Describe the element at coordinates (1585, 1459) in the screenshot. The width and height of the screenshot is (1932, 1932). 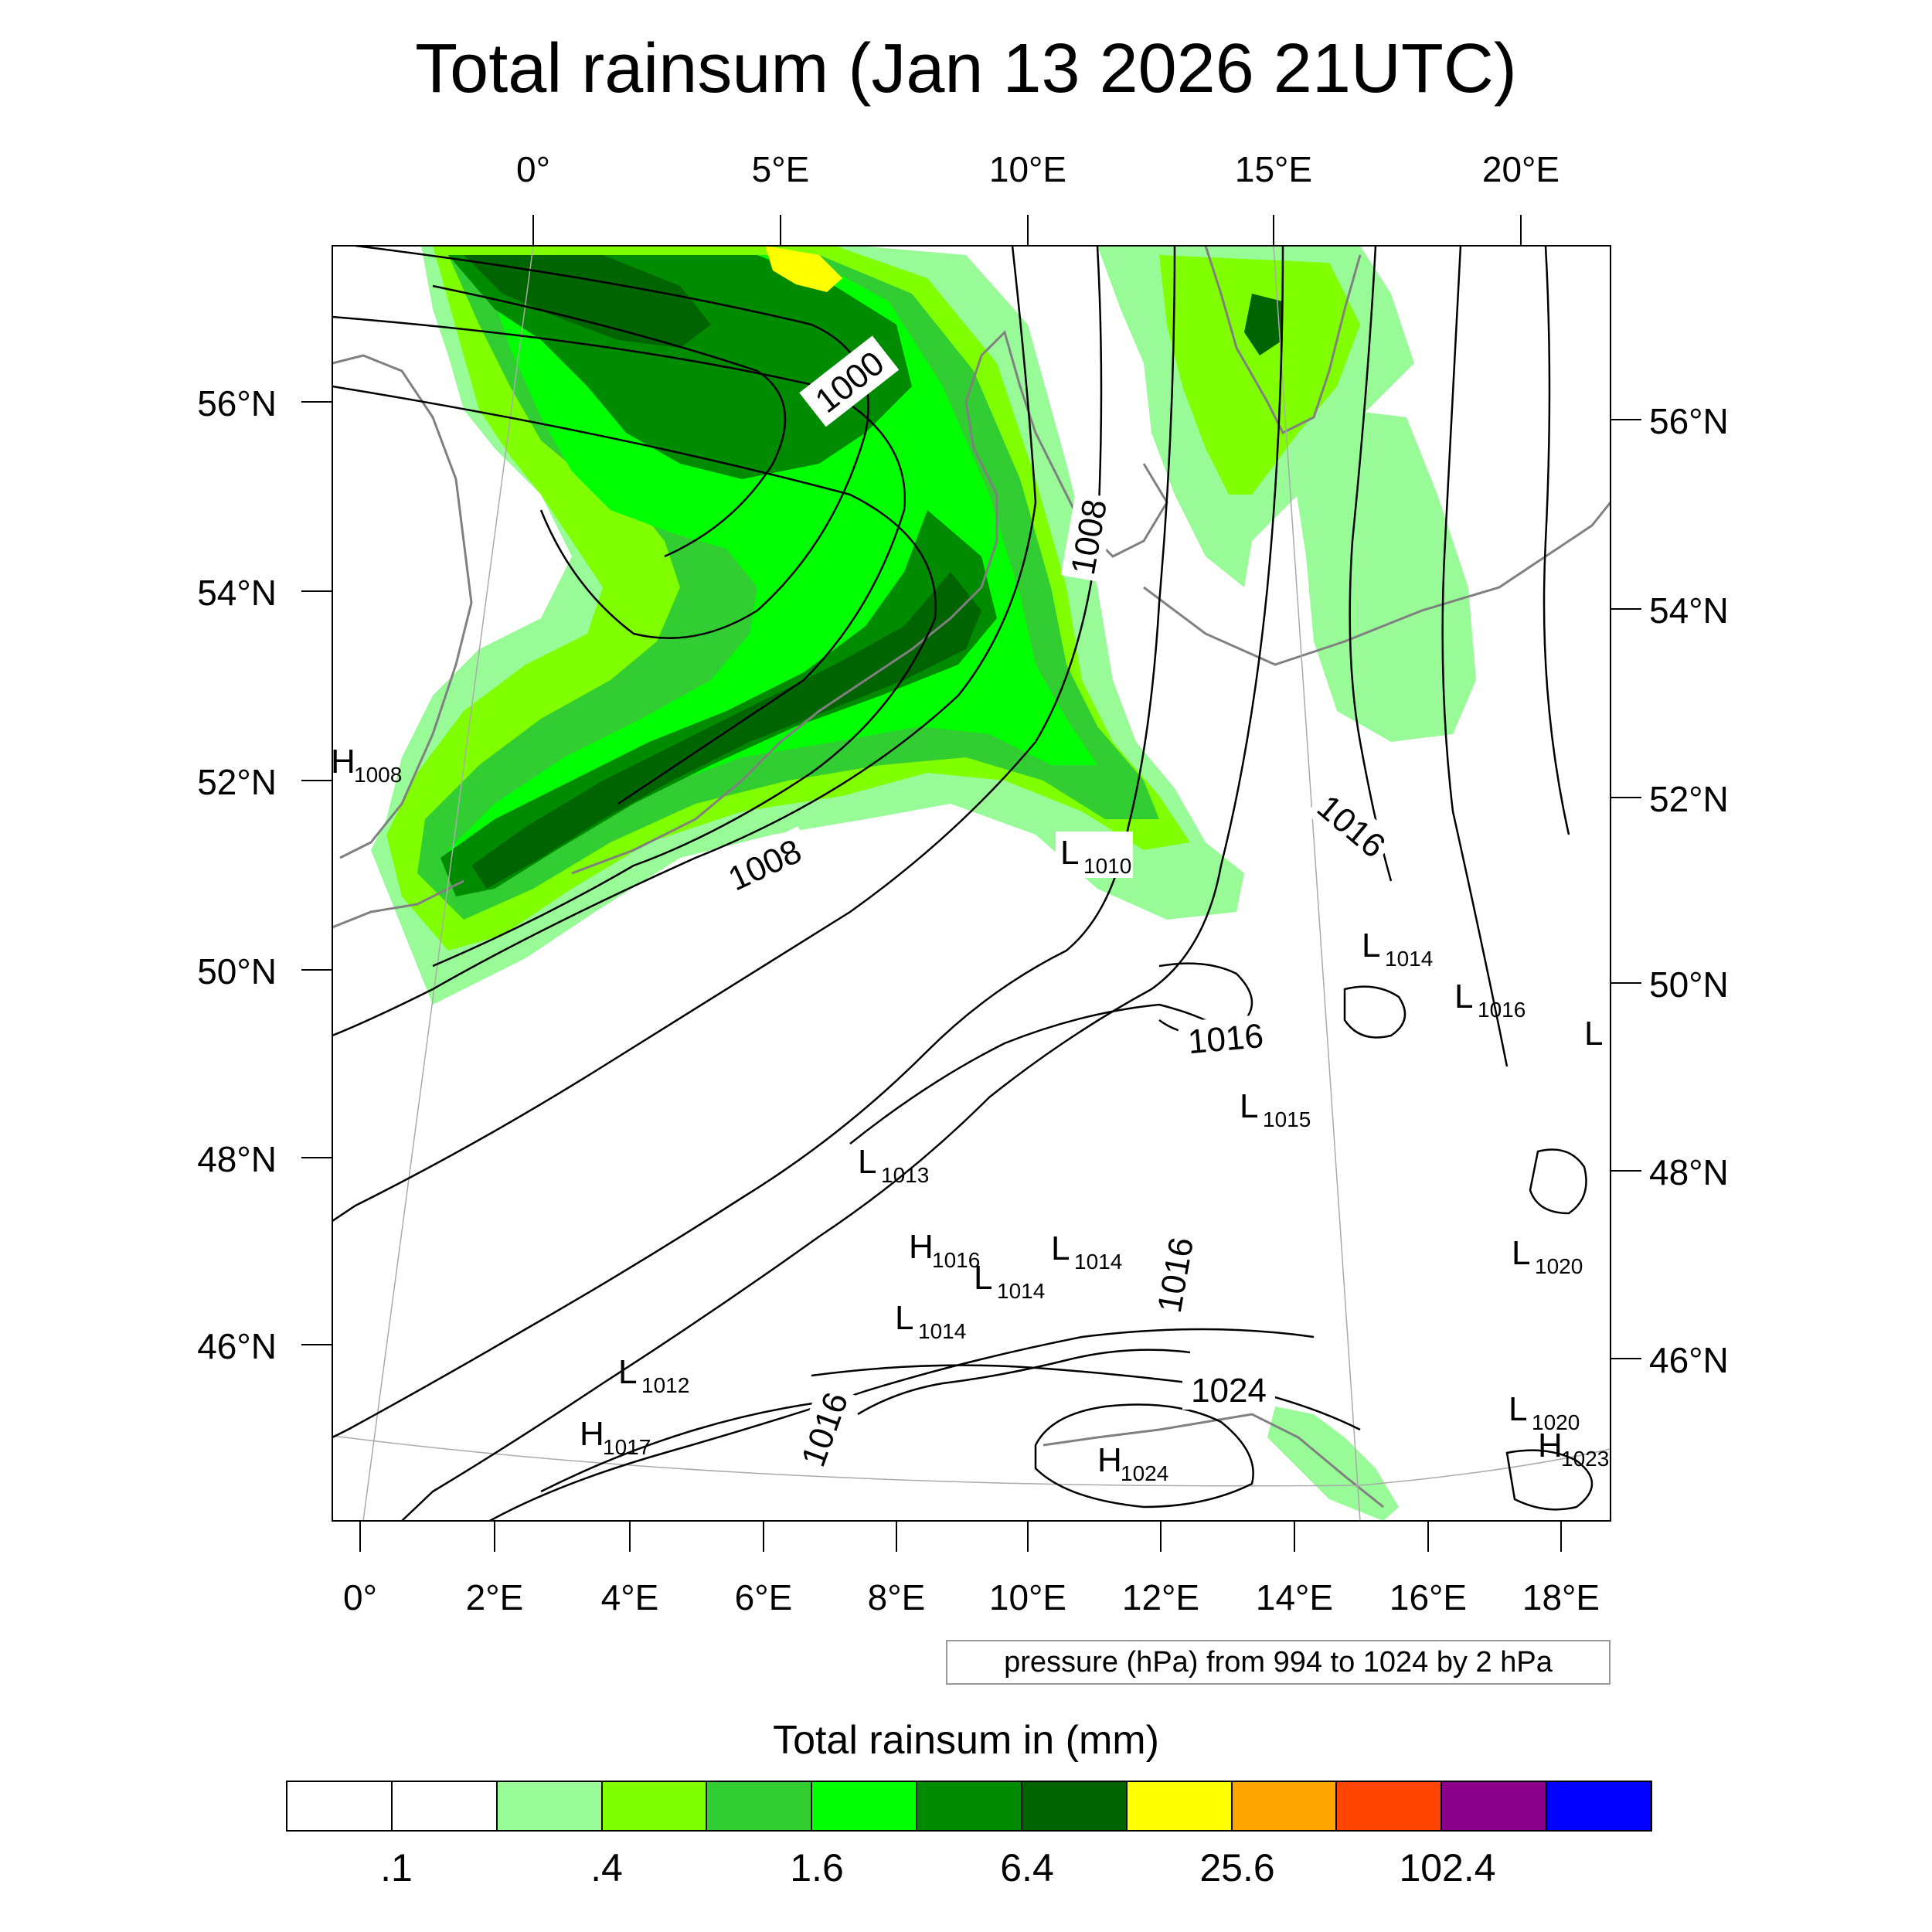
I see `svg-text: 1023` at that location.